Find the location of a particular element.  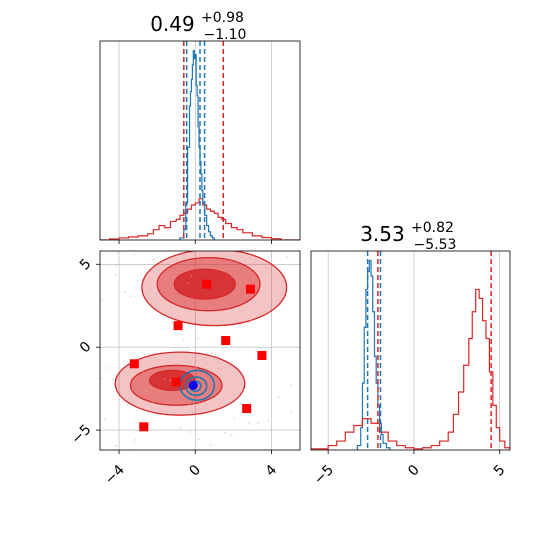

y-marginal-frame is located at coordinates (410, 350).